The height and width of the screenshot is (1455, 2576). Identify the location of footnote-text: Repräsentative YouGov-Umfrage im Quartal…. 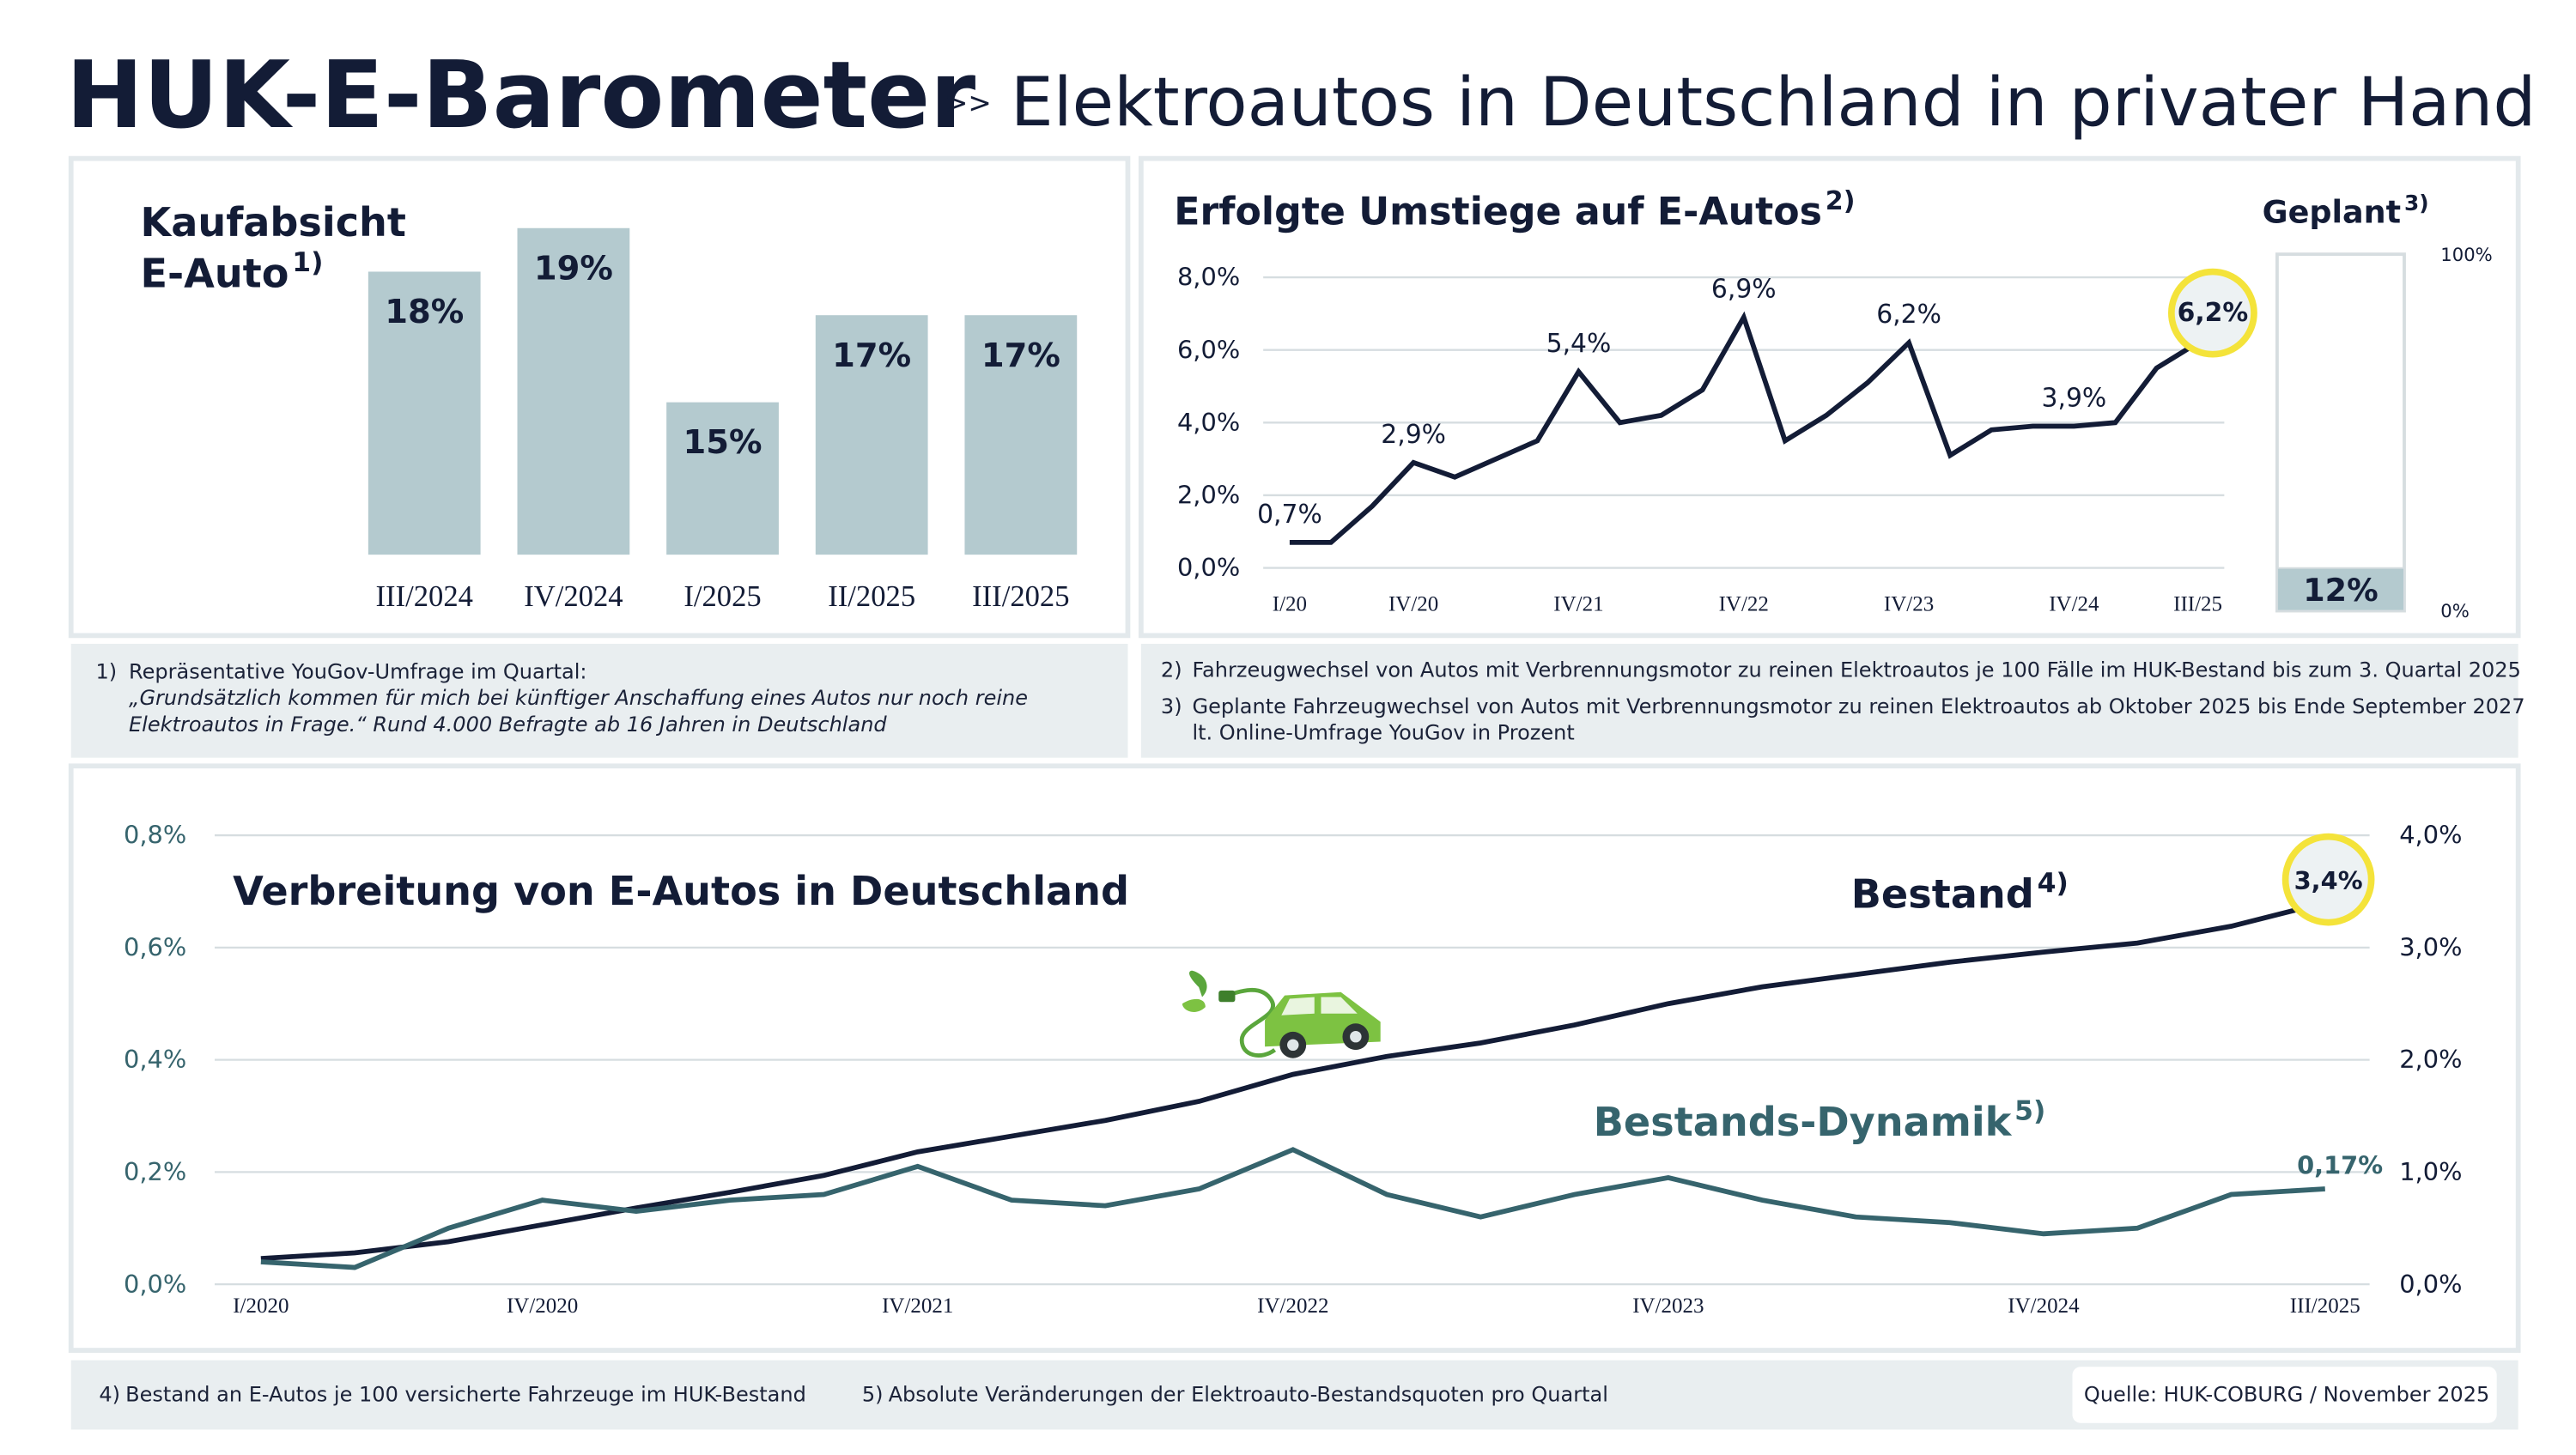
(357, 671).